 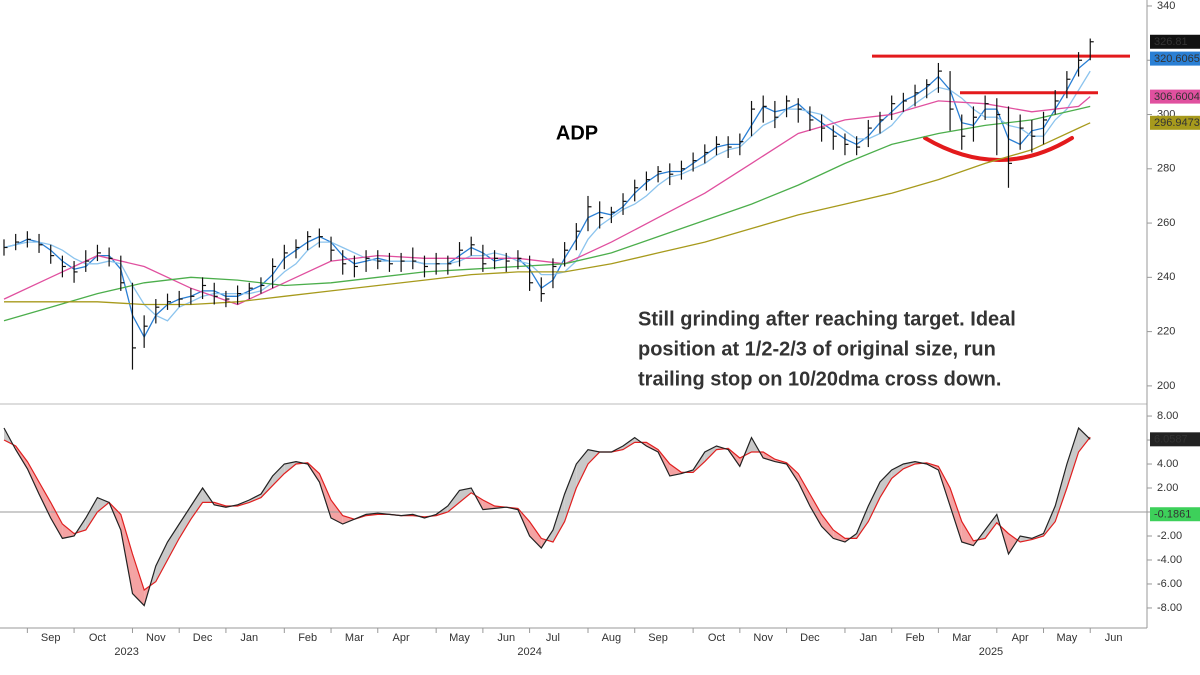 I want to click on last-value-label: 6.0587, so click(x=1171, y=440).